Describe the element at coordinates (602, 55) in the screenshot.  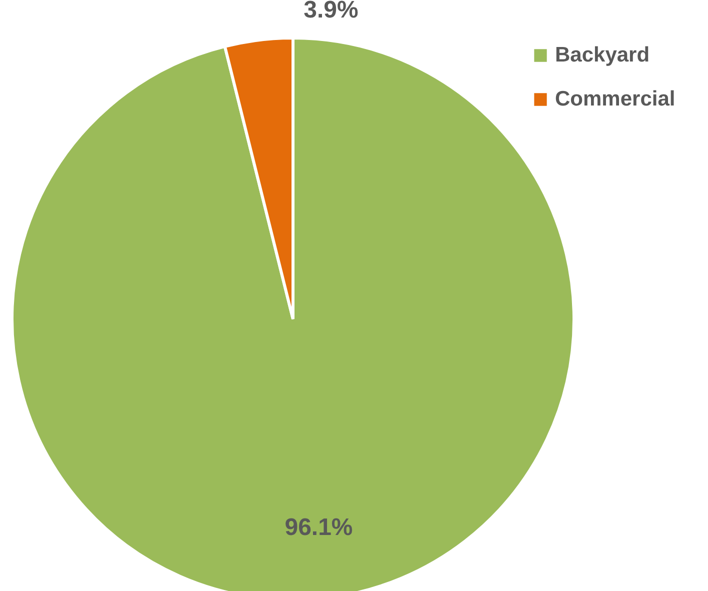
I see `legend-label: Backyard` at that location.